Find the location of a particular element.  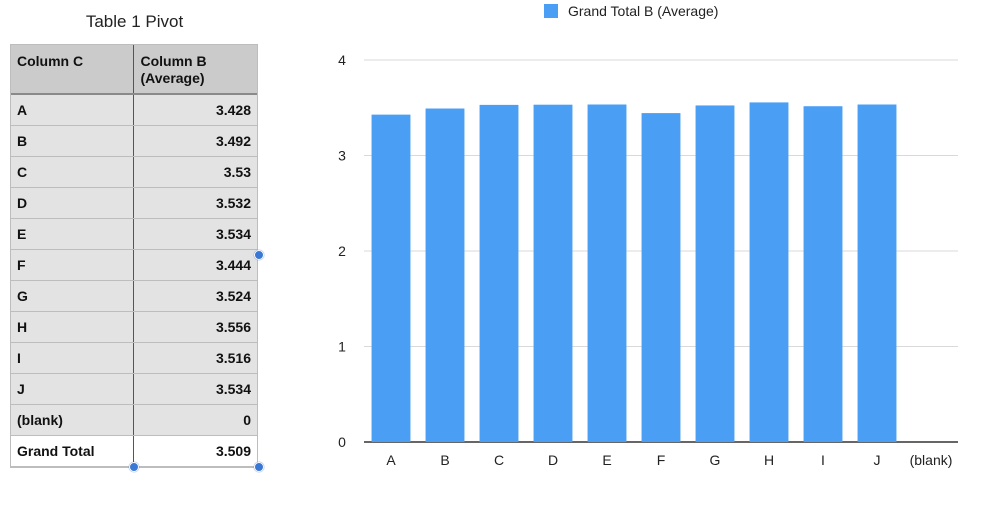

table-row: E 3.534 is located at coordinates (134, 234).